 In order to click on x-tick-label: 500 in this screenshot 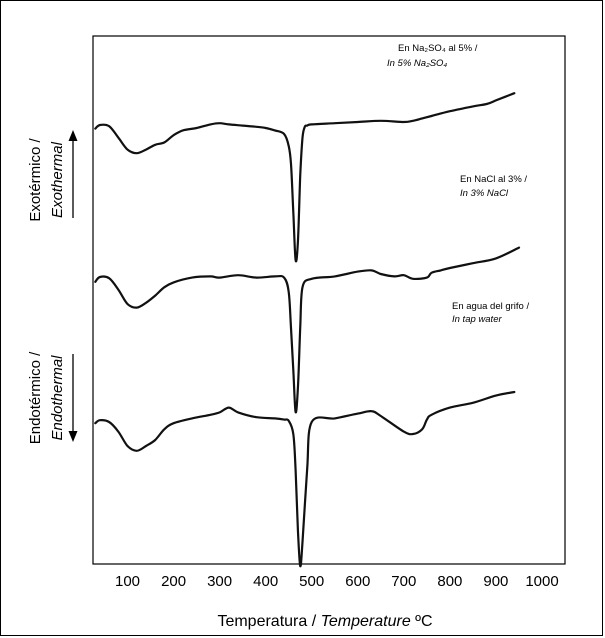, I will do `click(311, 581)`.